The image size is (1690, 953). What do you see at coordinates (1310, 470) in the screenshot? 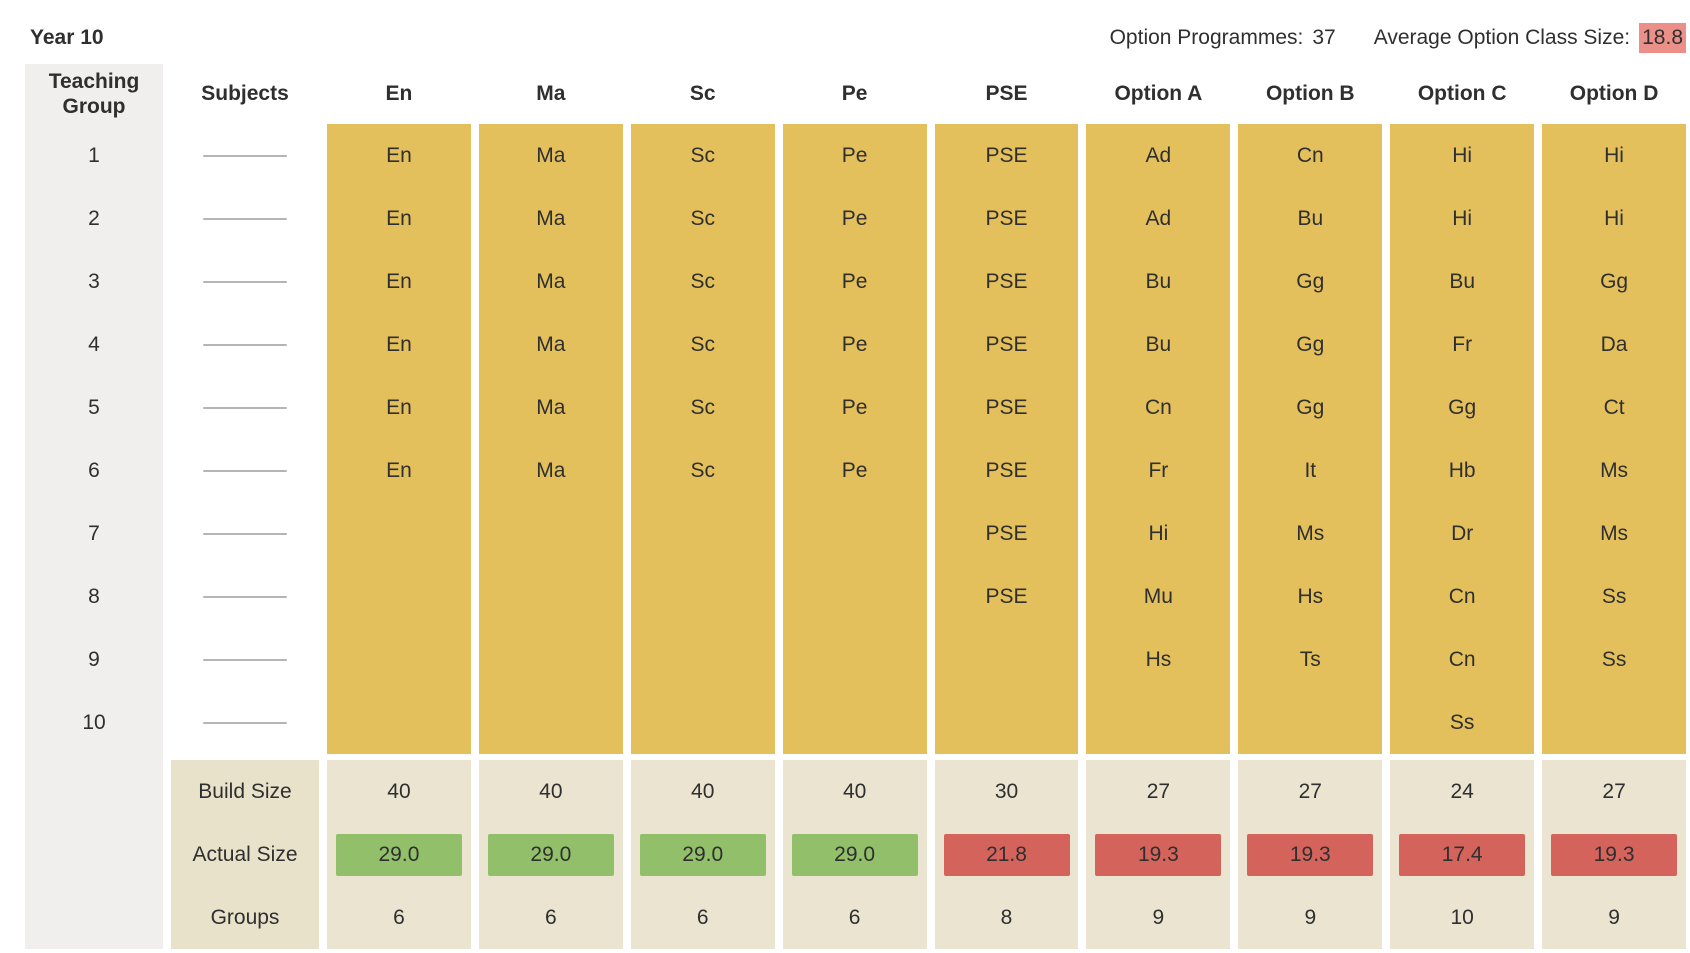
I see `subject-cell: It` at bounding box center [1310, 470].